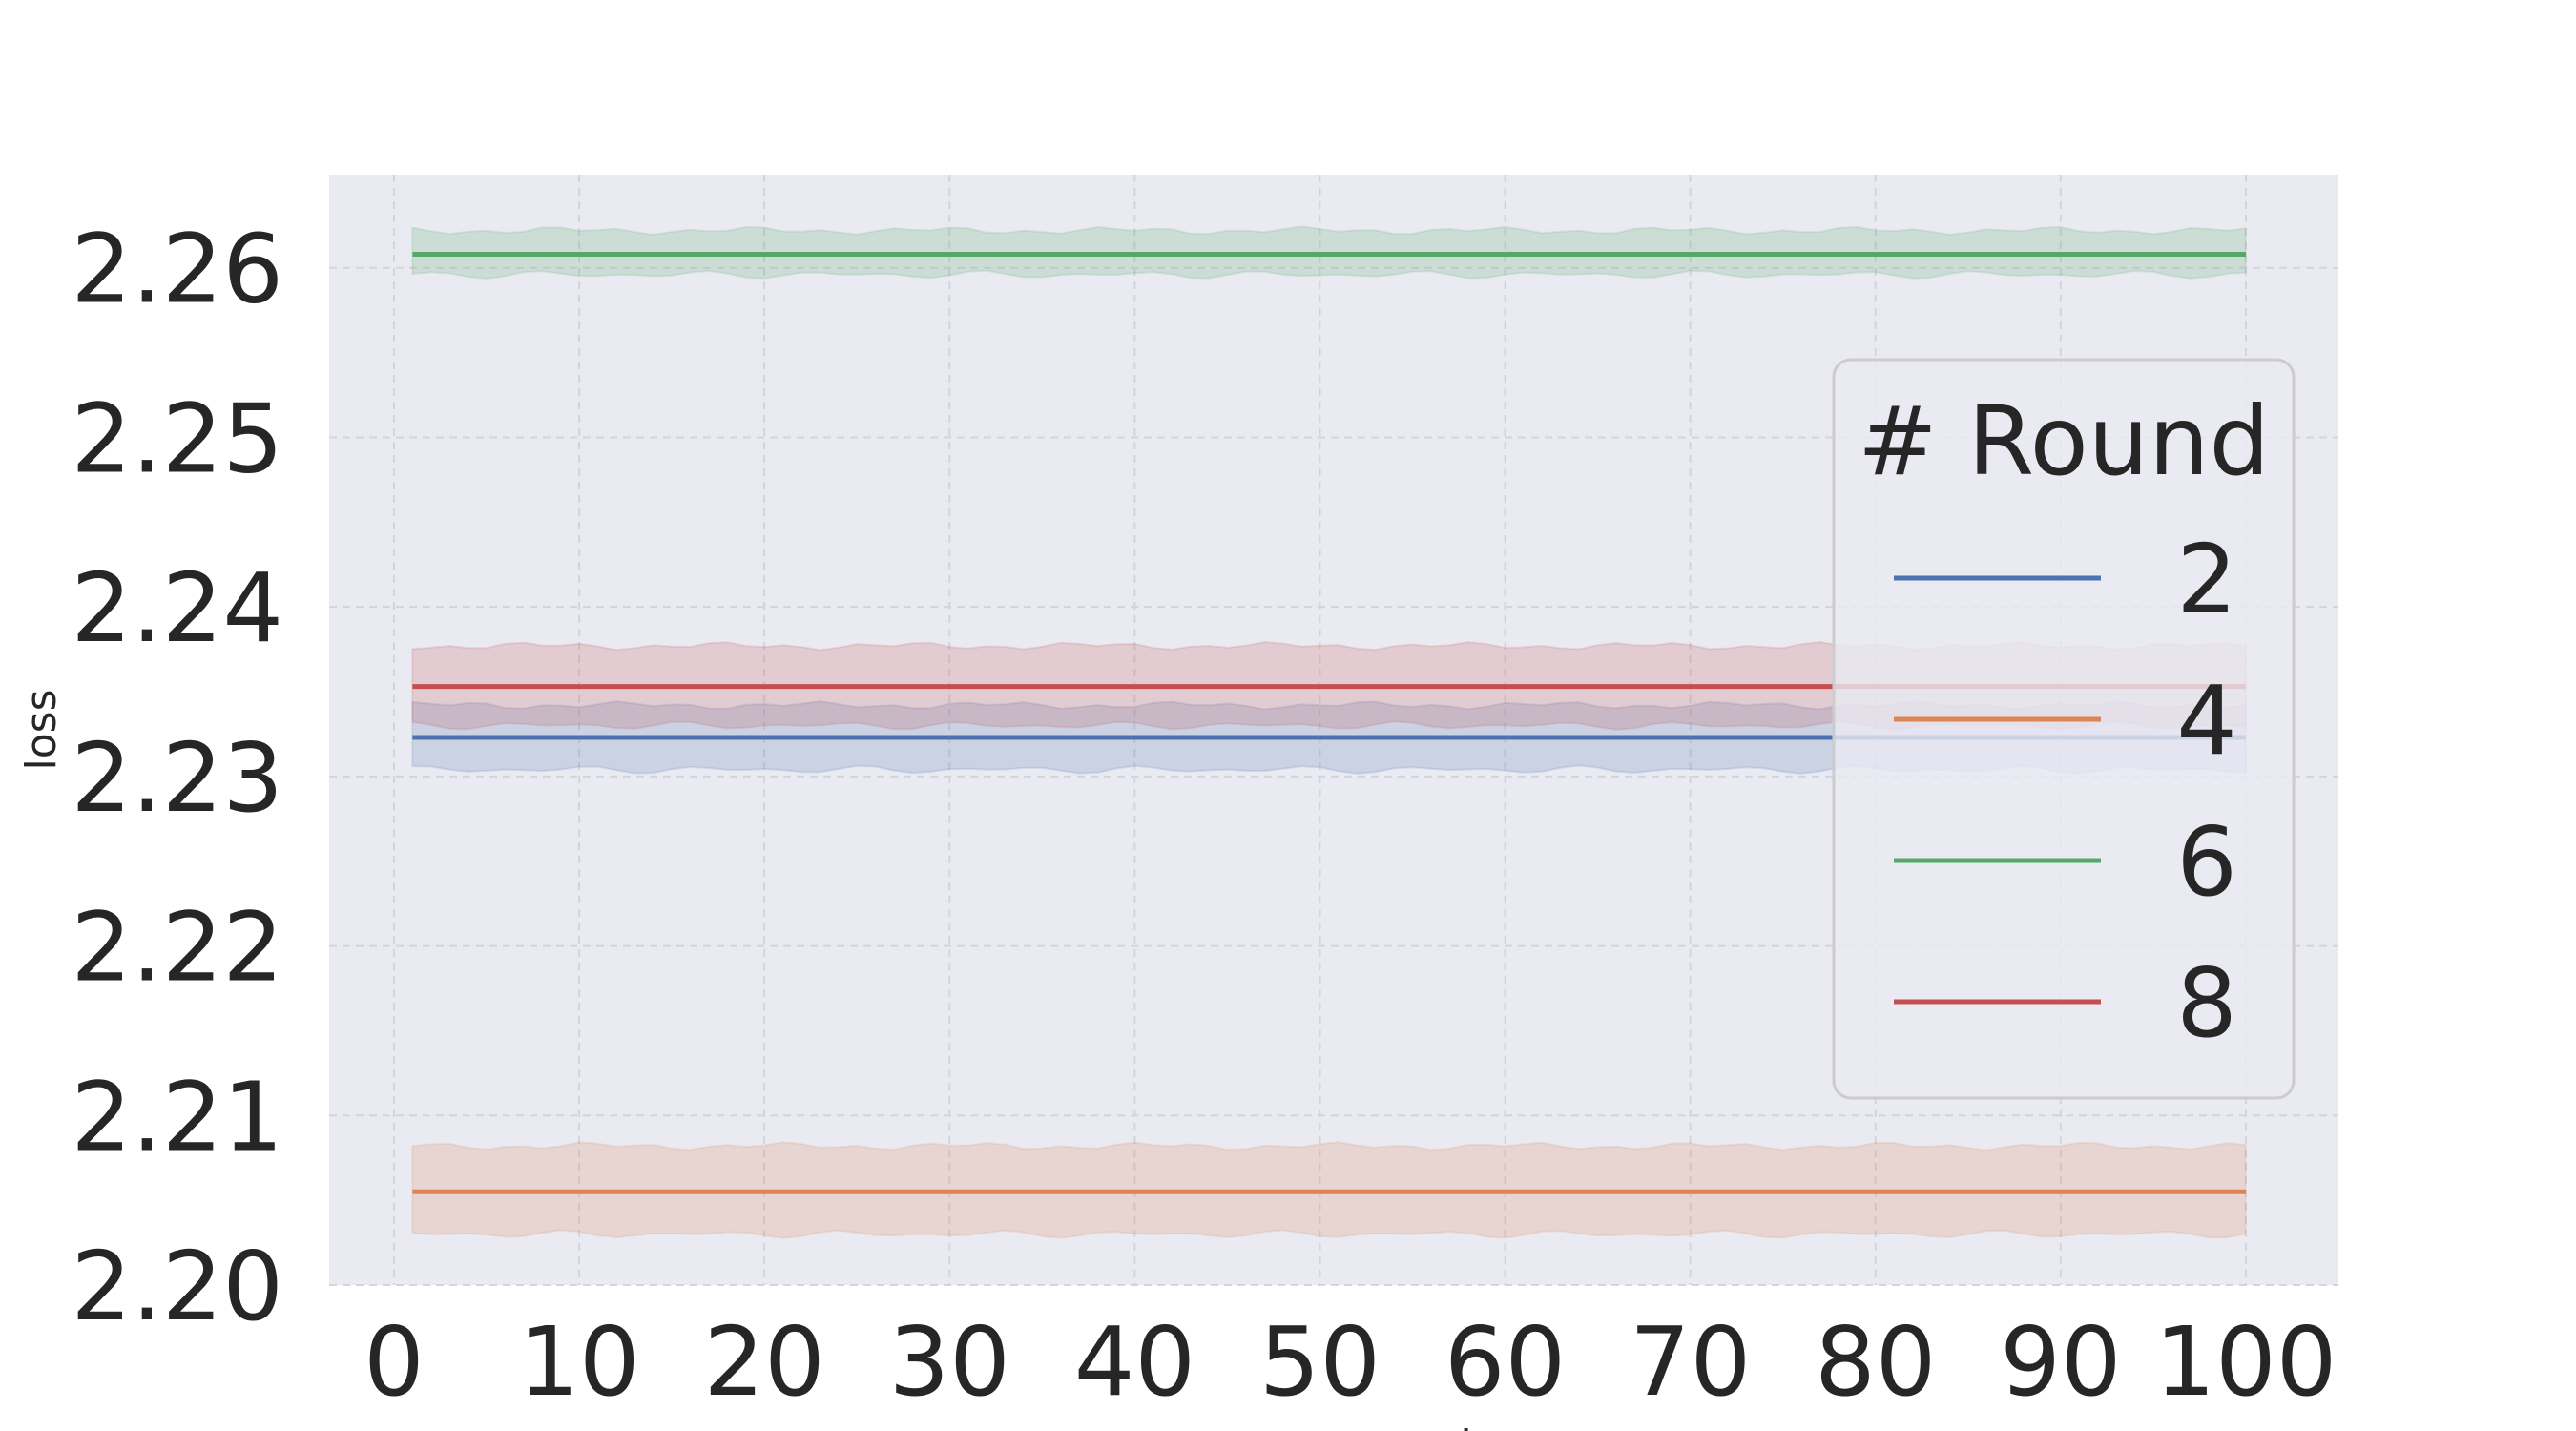  Describe the element at coordinates (764, 1362) in the screenshot. I see `x-tick-label: 20` at that location.